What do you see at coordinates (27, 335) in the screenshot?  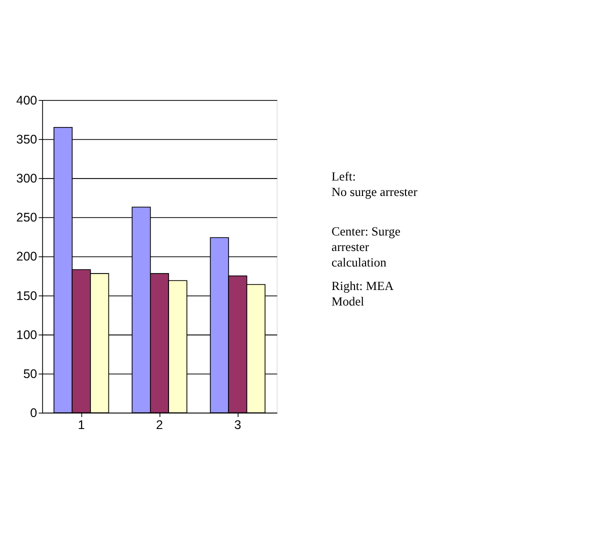 I see `y-tick-label: 100` at bounding box center [27, 335].